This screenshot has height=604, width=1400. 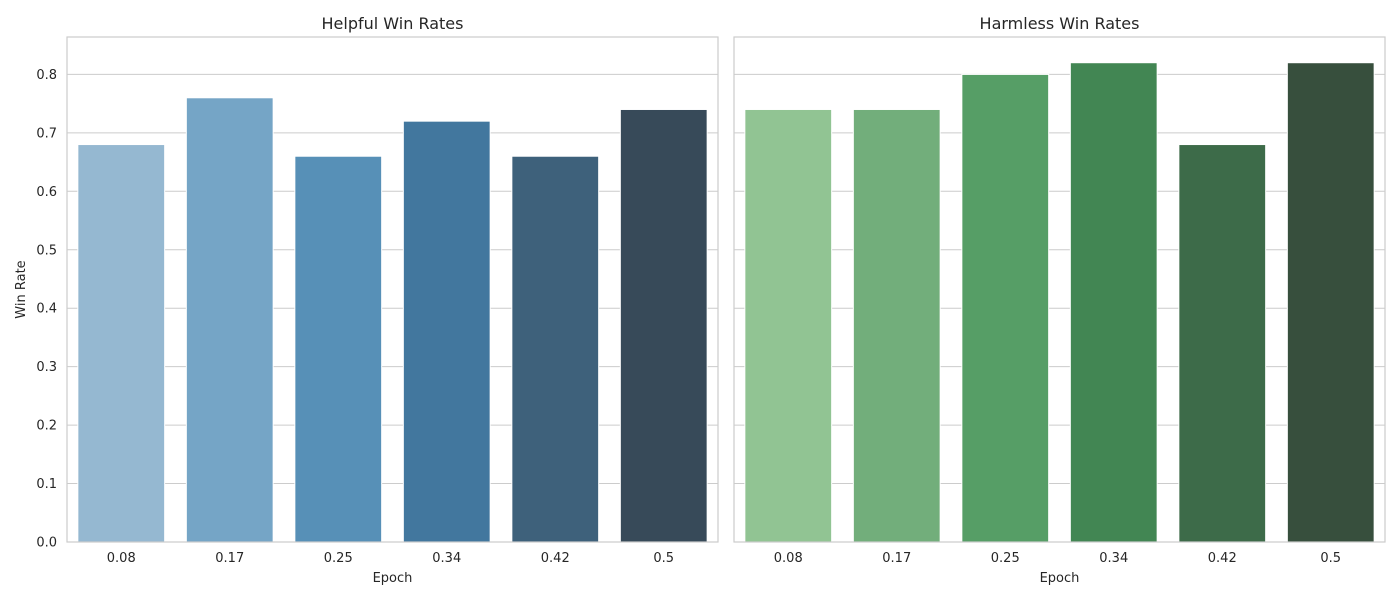 I want to click on chart-1-xtick-label: 0.25, so click(x=1005, y=558).